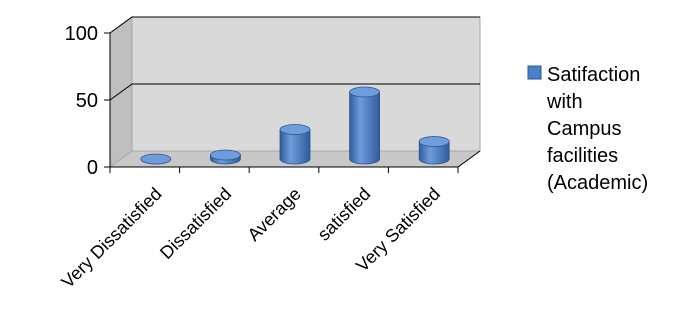 The image size is (687, 328). I want to click on y-tick-label: 50, so click(87, 101).